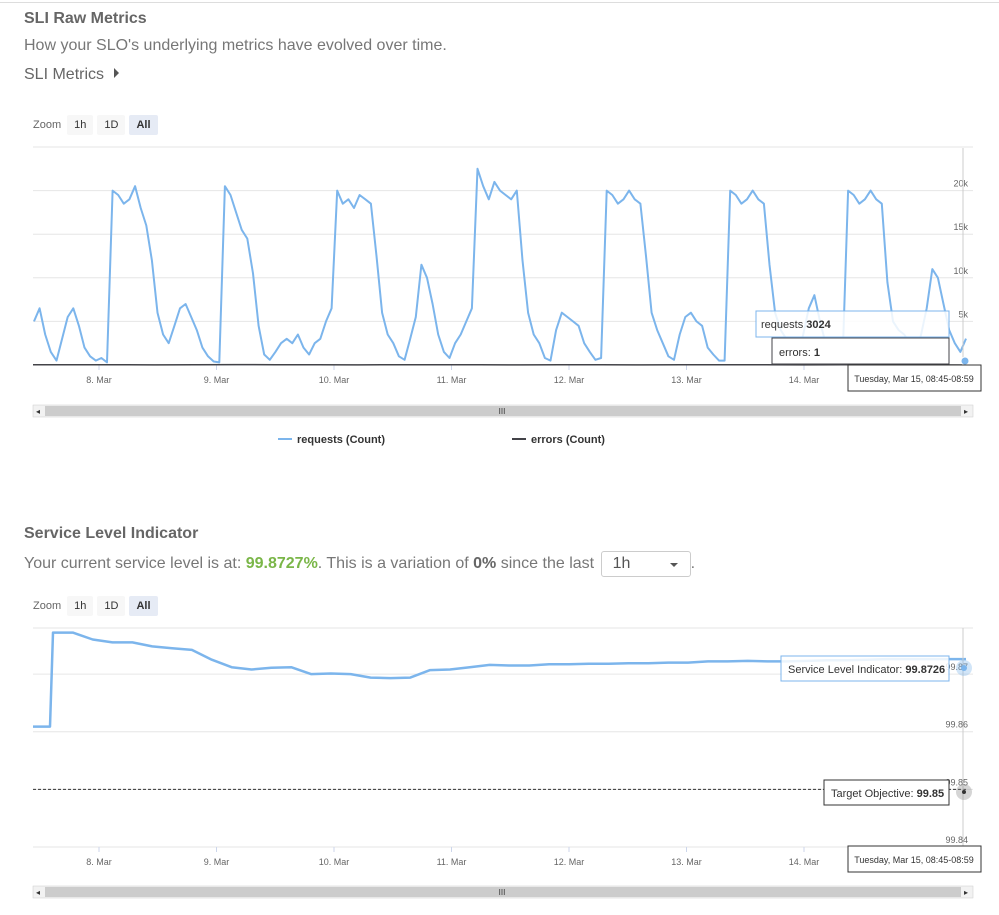  I want to click on sli-scrollbar-thumb, so click(503, 892).